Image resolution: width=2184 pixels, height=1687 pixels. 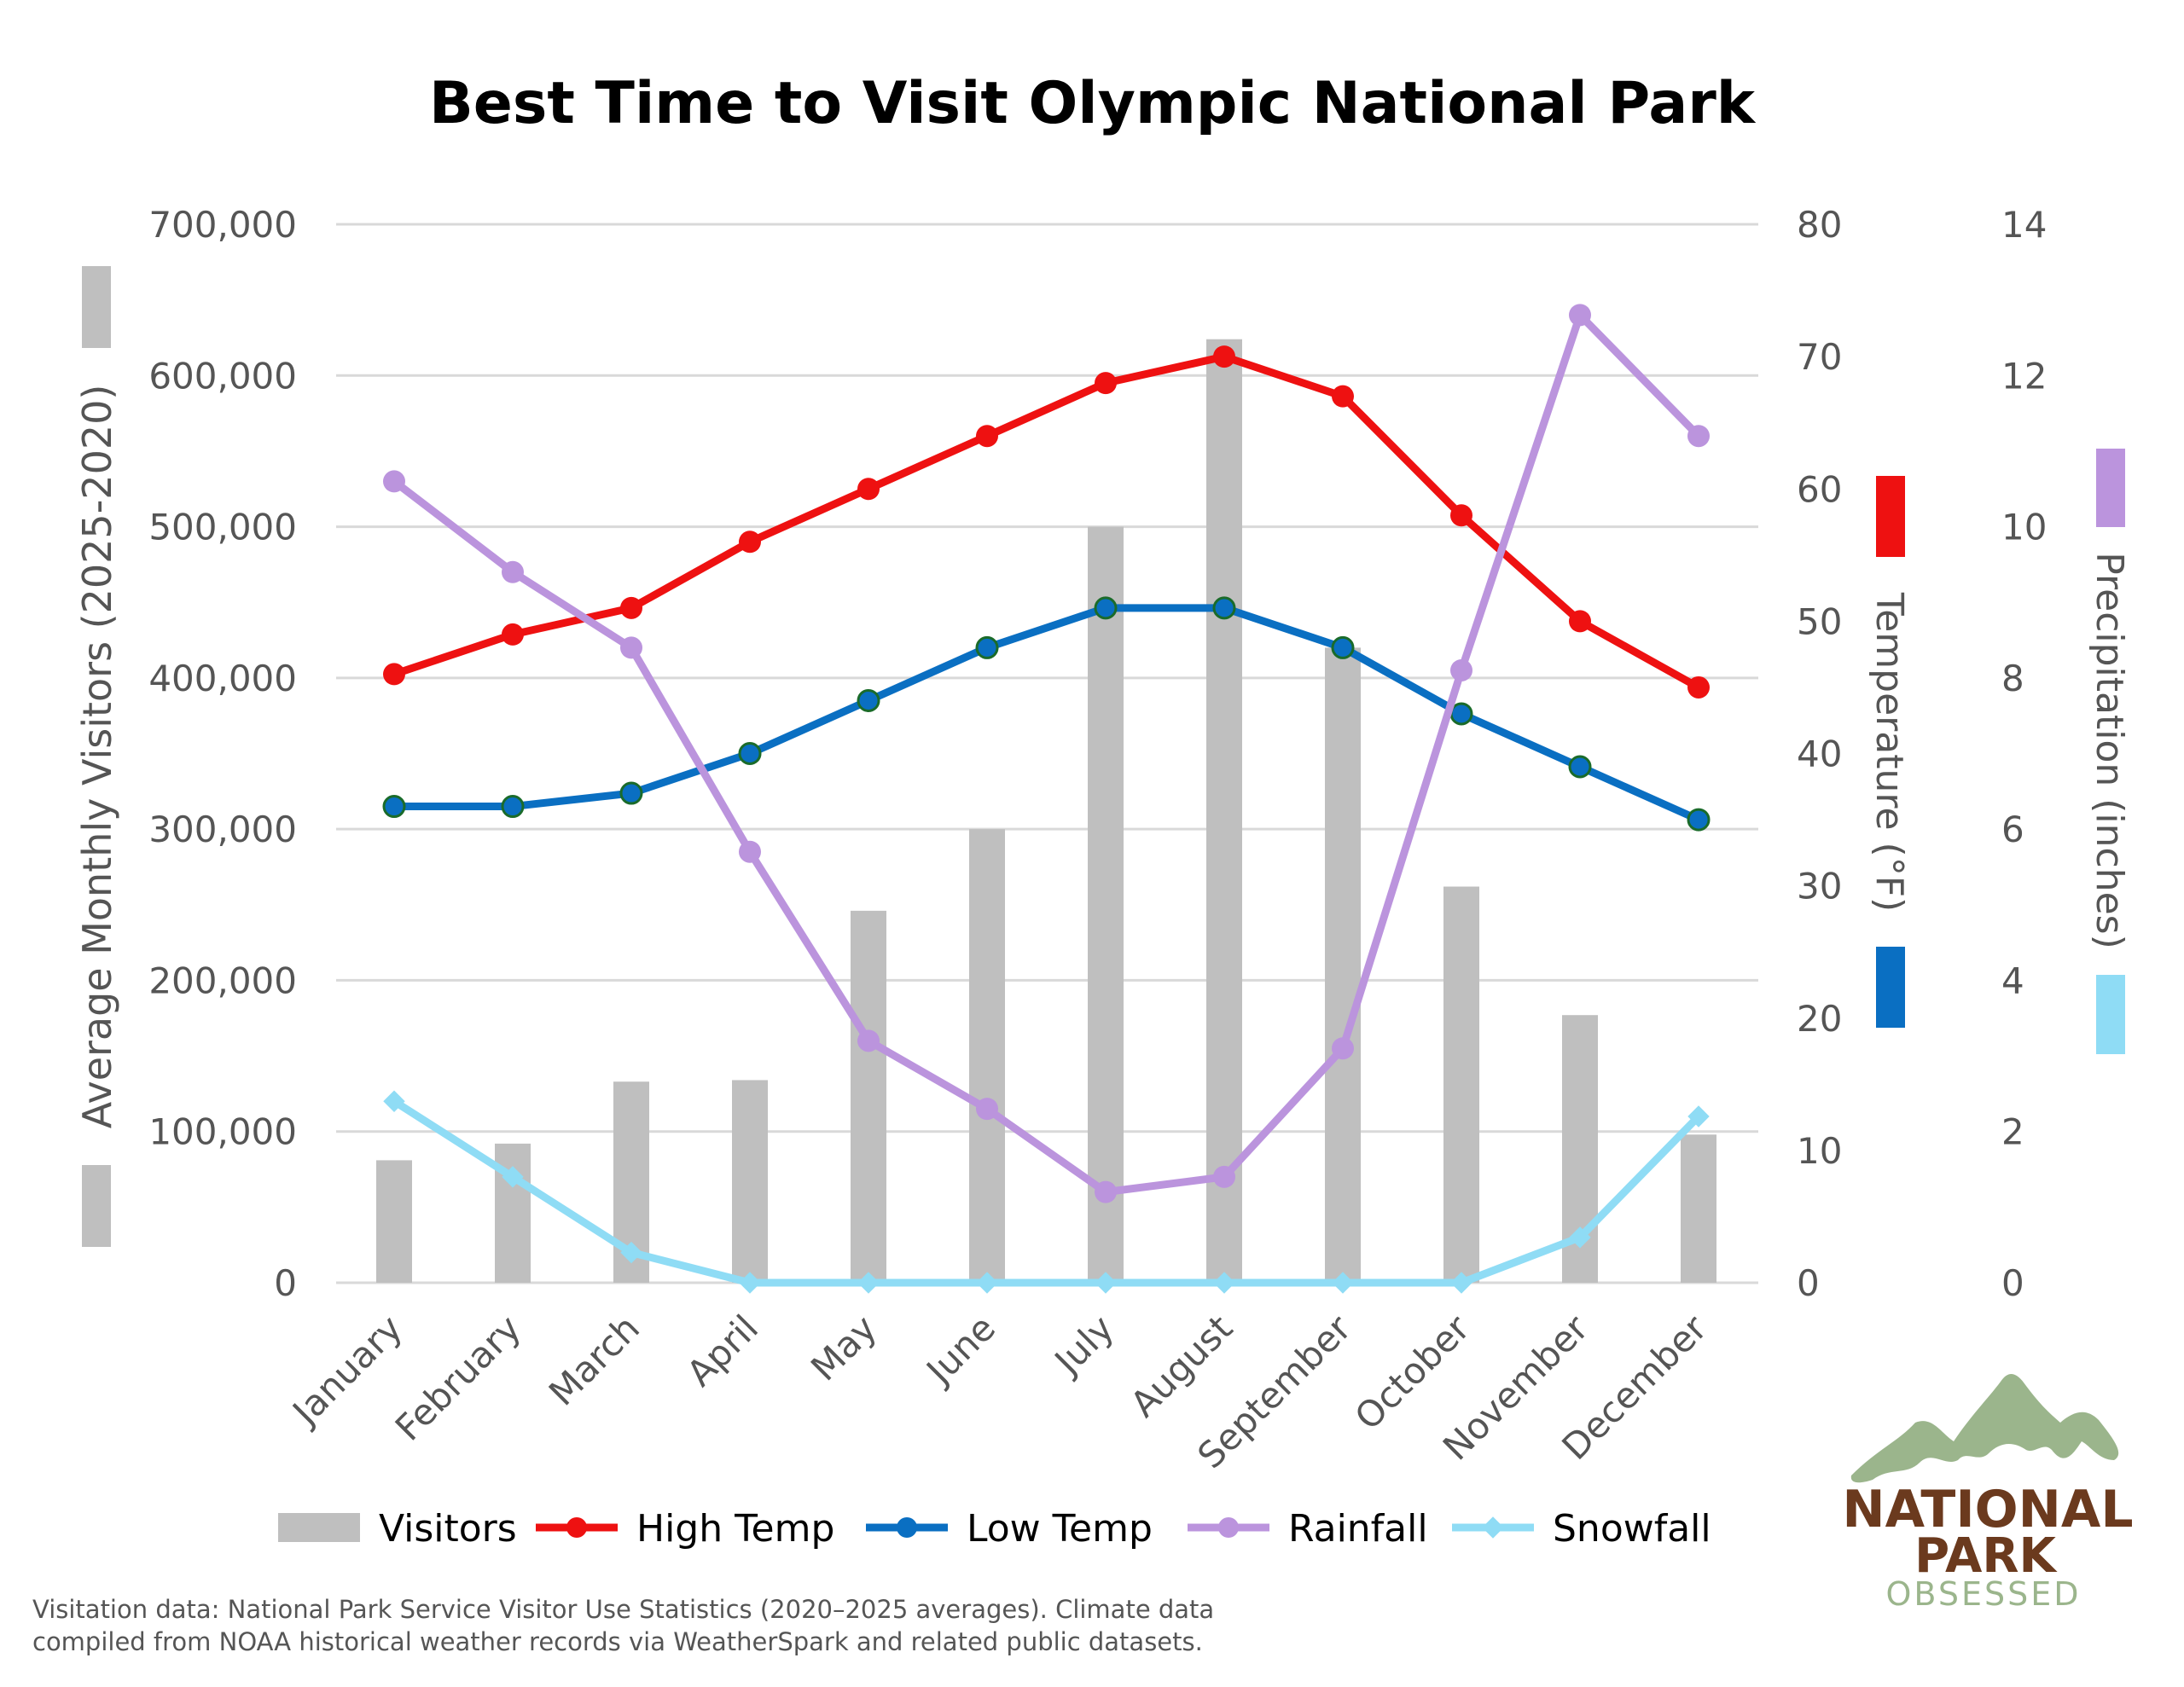 What do you see at coordinates (2012, 679) in the screenshot?
I see `precip-tick-label: 8` at bounding box center [2012, 679].